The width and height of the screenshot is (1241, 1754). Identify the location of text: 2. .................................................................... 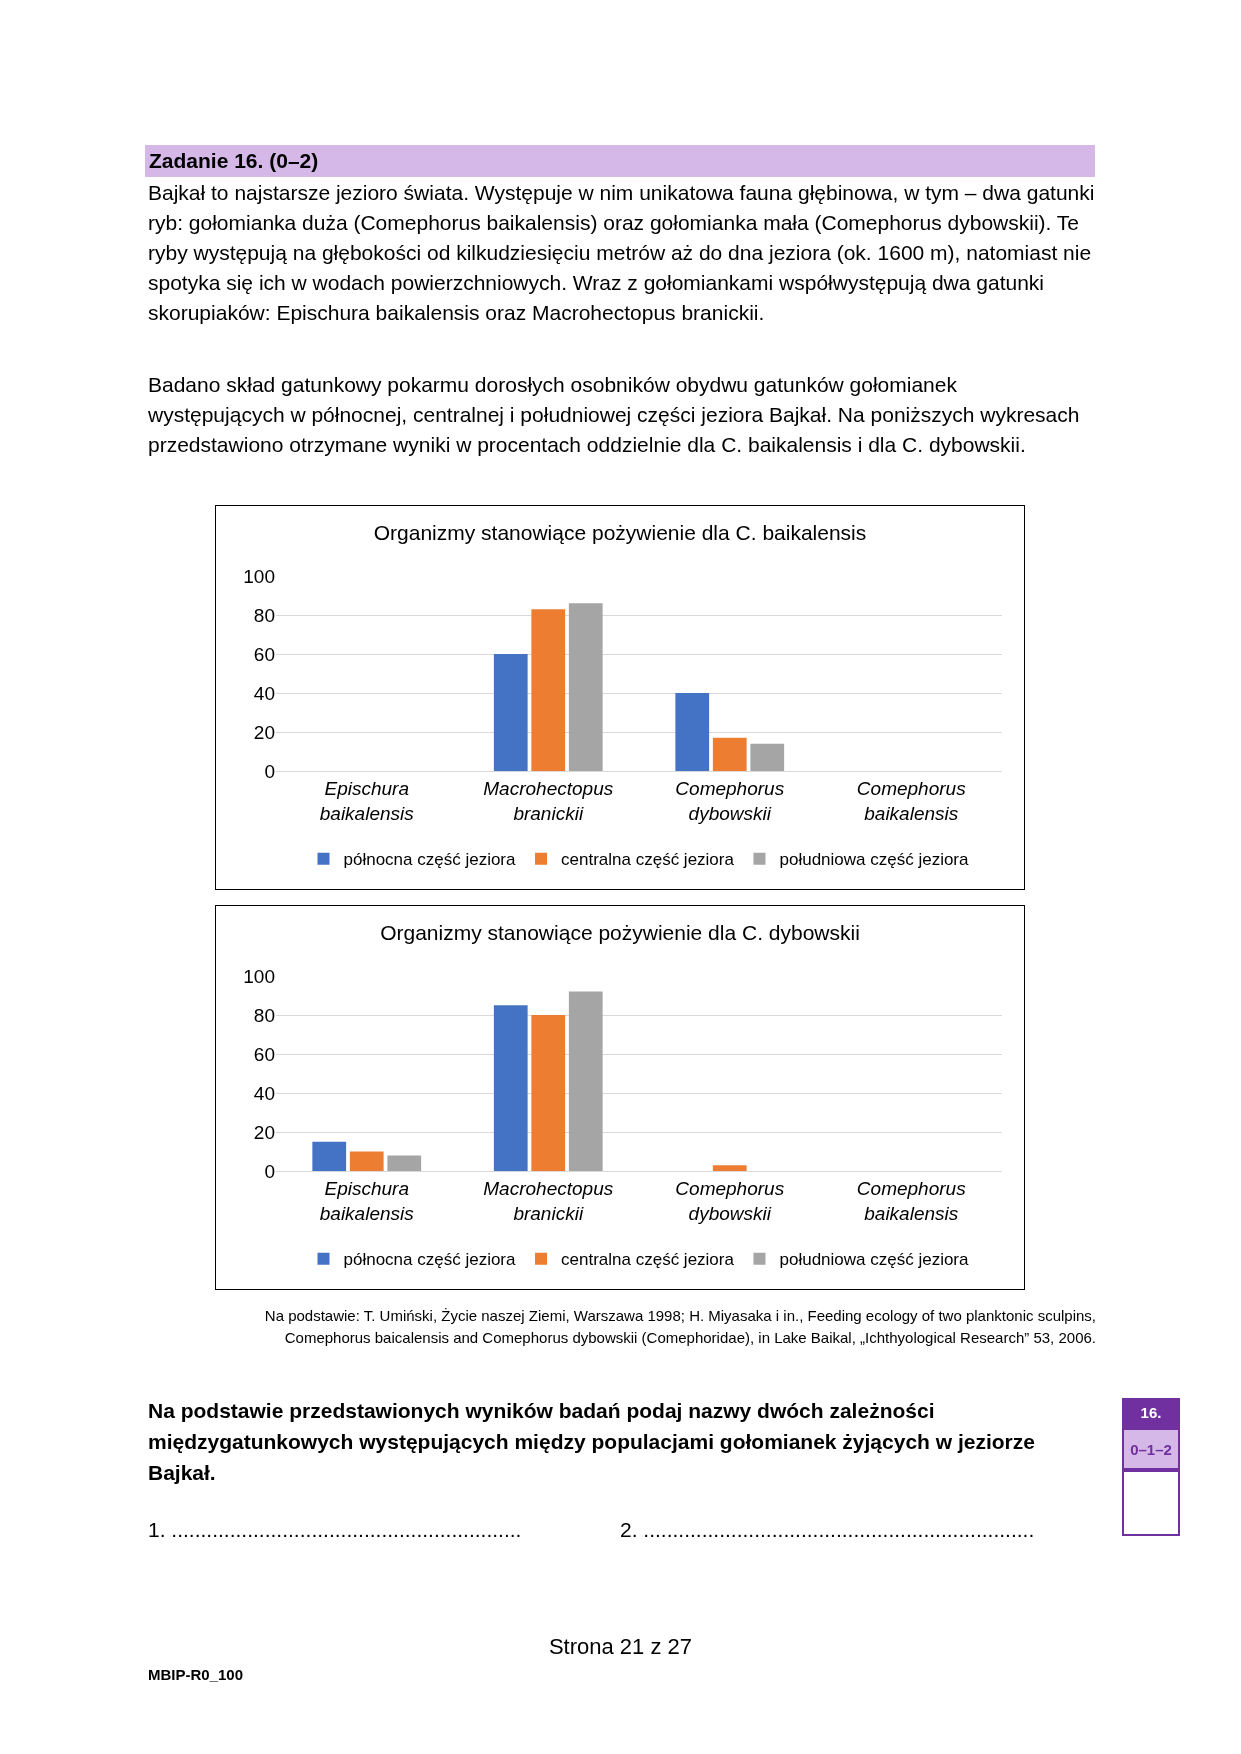
(828, 1530).